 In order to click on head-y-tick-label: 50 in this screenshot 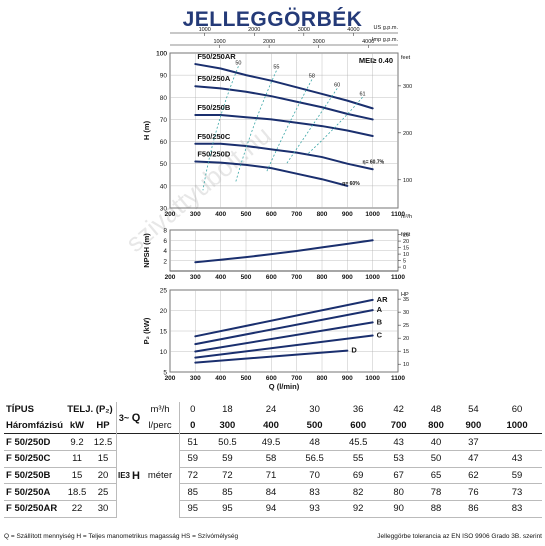, I will do `click(164, 164)`.